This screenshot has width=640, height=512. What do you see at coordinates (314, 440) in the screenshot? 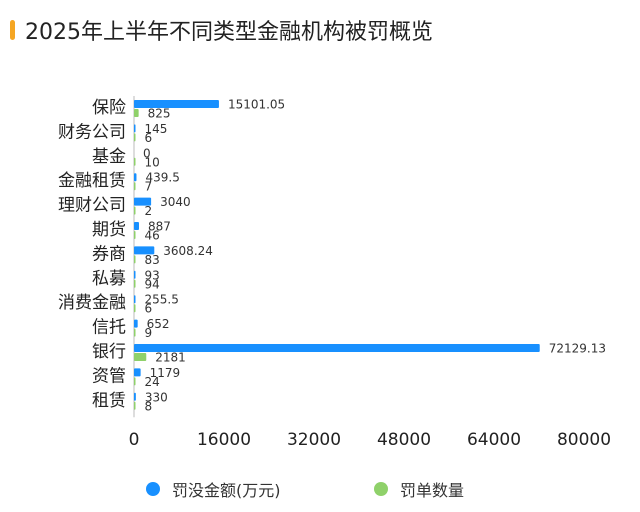
I see `x-tick-label-2: 32000` at bounding box center [314, 440].